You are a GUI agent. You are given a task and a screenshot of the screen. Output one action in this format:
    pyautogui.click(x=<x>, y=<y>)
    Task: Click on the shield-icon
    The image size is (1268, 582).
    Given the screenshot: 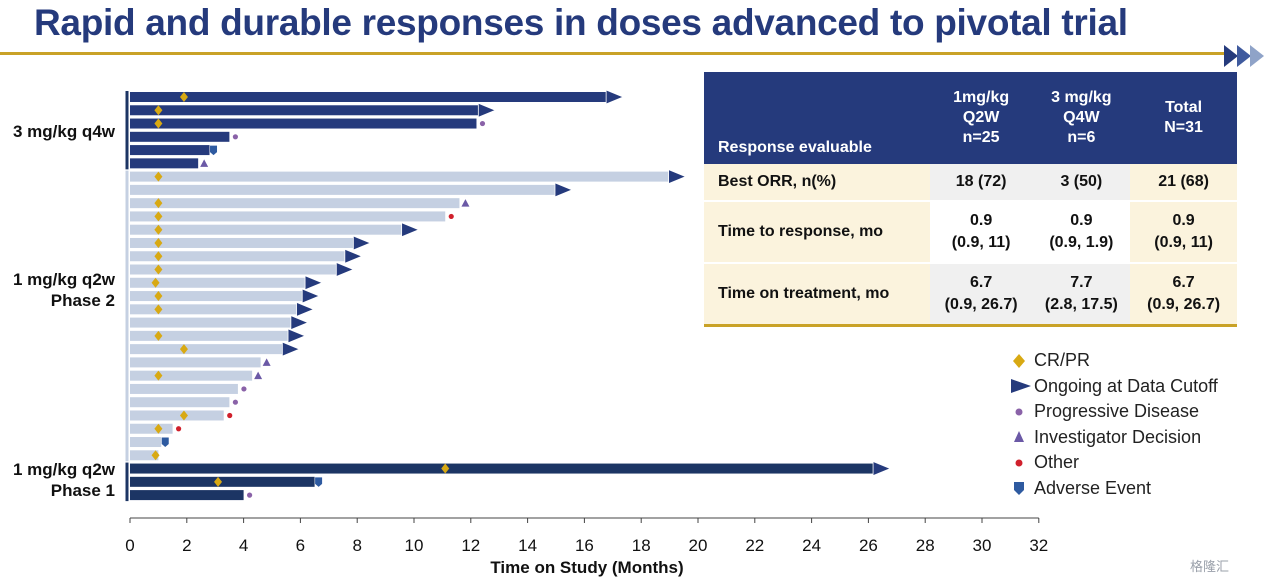 What is the action you would take?
    pyautogui.click(x=1019, y=489)
    